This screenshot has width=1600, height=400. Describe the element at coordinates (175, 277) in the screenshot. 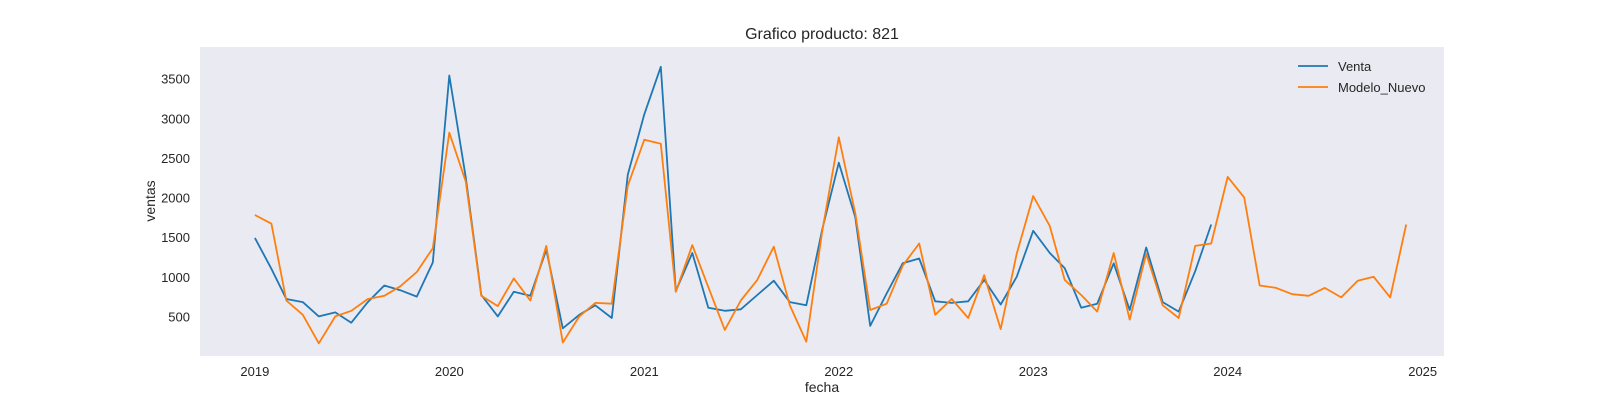

I see `y-tick-label: 1000` at that location.